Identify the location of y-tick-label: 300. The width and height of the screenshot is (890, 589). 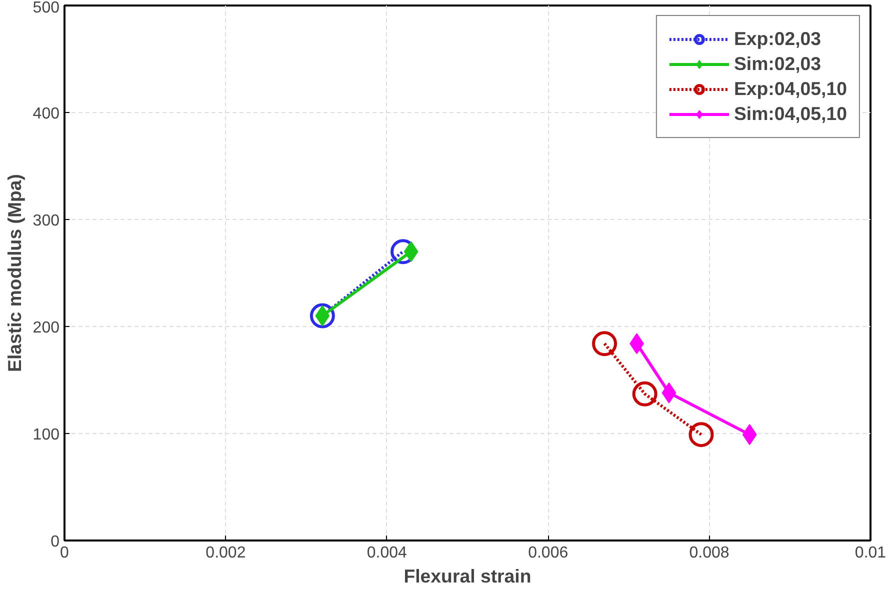
(46, 221).